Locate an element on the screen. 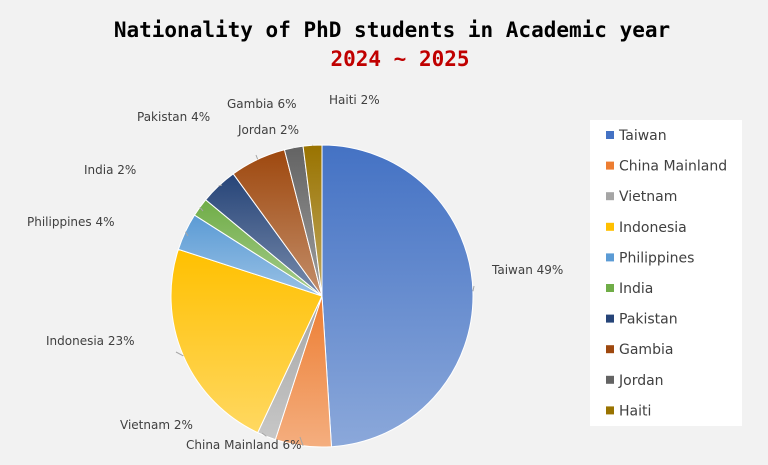 The width and height of the screenshot is (768, 465). data-label: Philippines 4% is located at coordinates (71, 222).